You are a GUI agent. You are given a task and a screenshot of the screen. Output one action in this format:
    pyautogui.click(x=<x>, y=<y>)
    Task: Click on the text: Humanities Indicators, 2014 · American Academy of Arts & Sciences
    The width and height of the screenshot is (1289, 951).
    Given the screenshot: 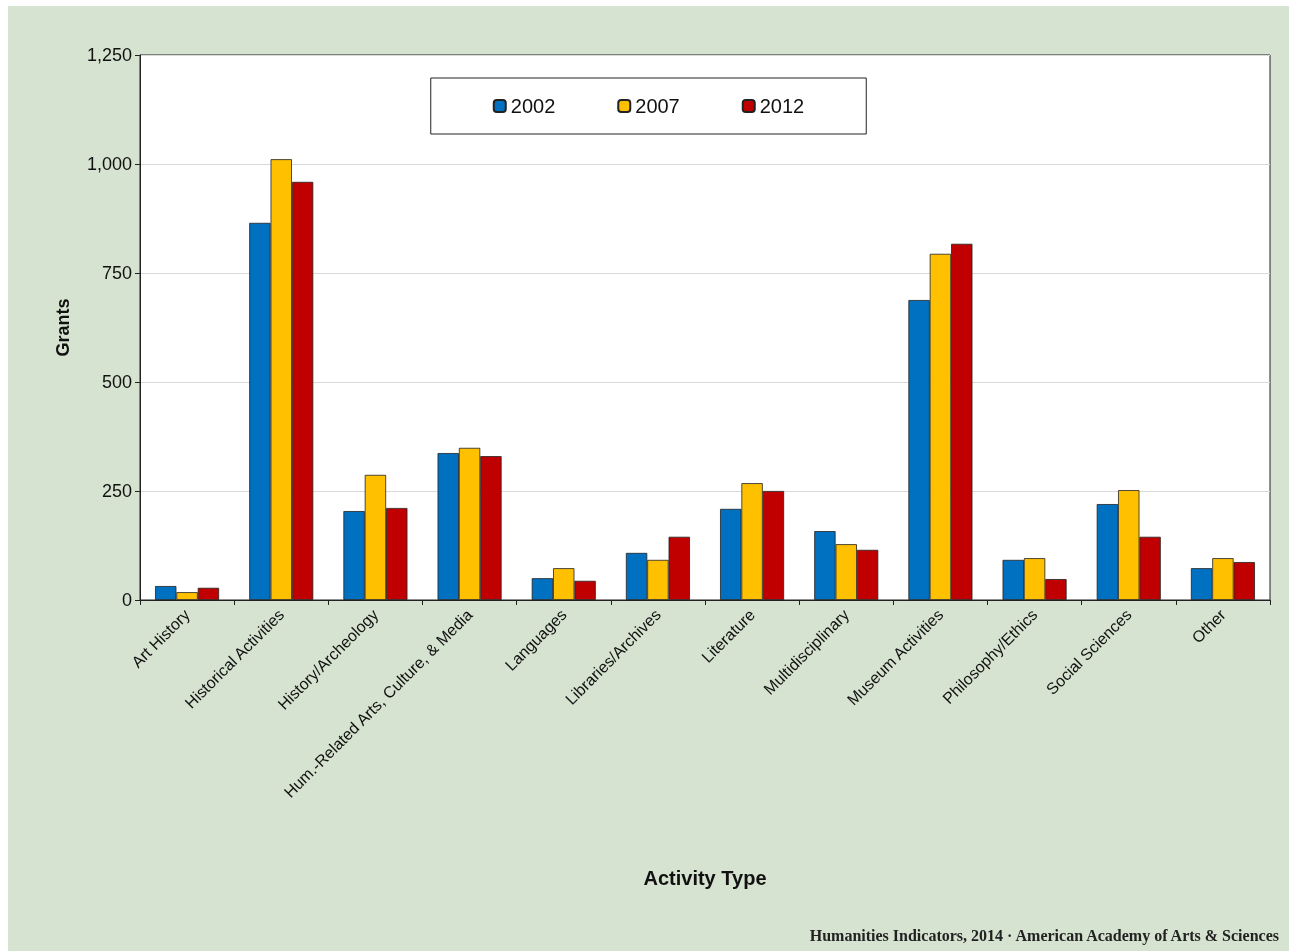 What is the action you would take?
    pyautogui.click(x=1044, y=936)
    